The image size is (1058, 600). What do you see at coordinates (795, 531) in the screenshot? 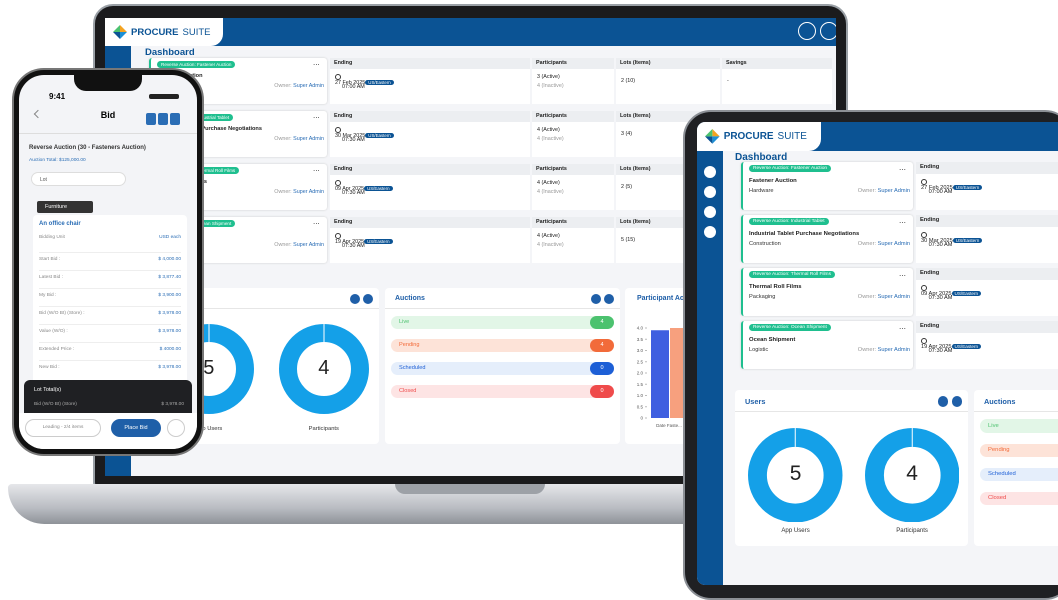
I see `donut-label: App Users` at bounding box center [795, 531].